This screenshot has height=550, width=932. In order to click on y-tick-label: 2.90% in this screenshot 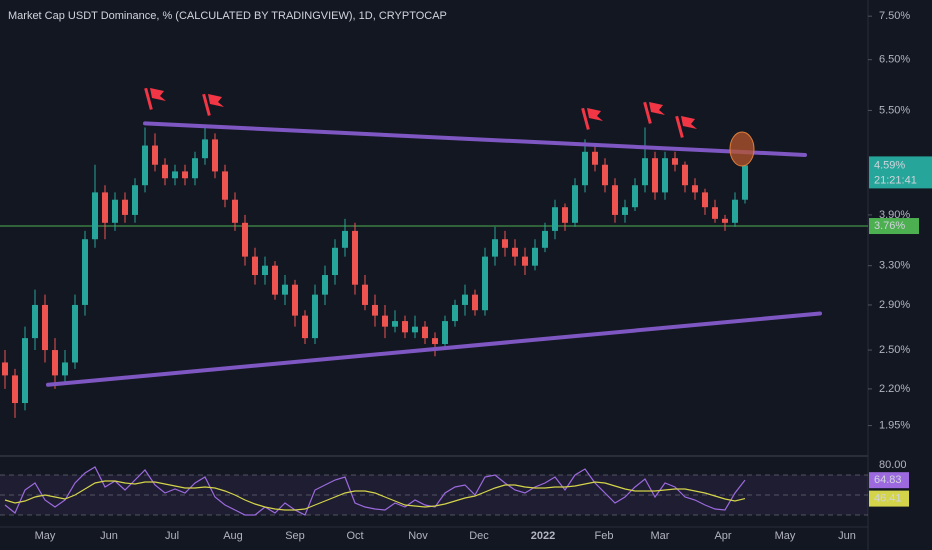, I will do `click(894, 305)`.